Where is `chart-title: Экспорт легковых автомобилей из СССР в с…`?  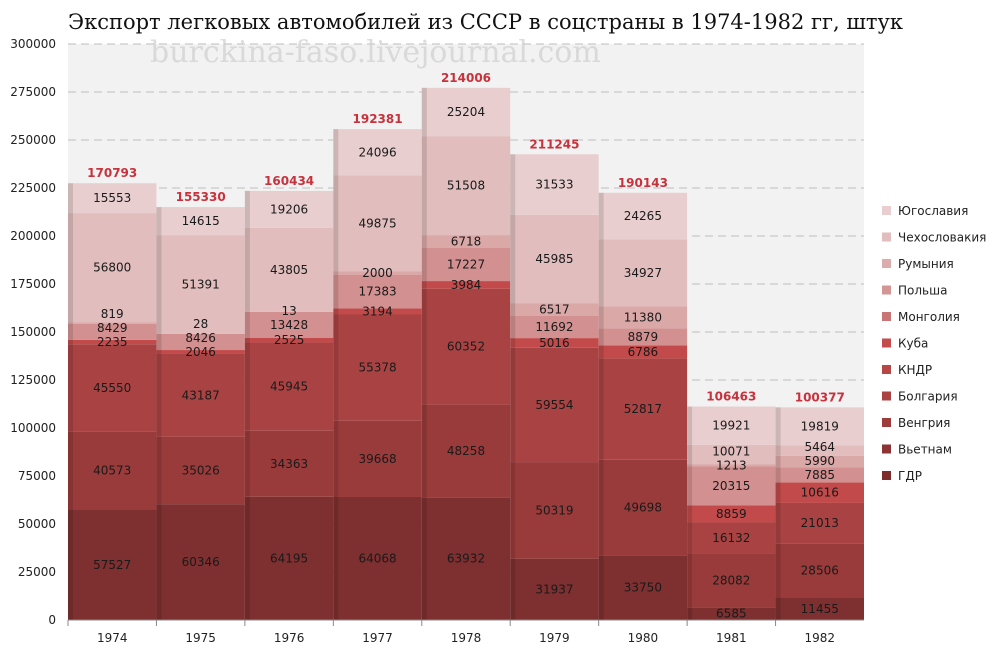 chart-title: Экспорт легковых автомобилей из СССР в с… is located at coordinates (485, 22).